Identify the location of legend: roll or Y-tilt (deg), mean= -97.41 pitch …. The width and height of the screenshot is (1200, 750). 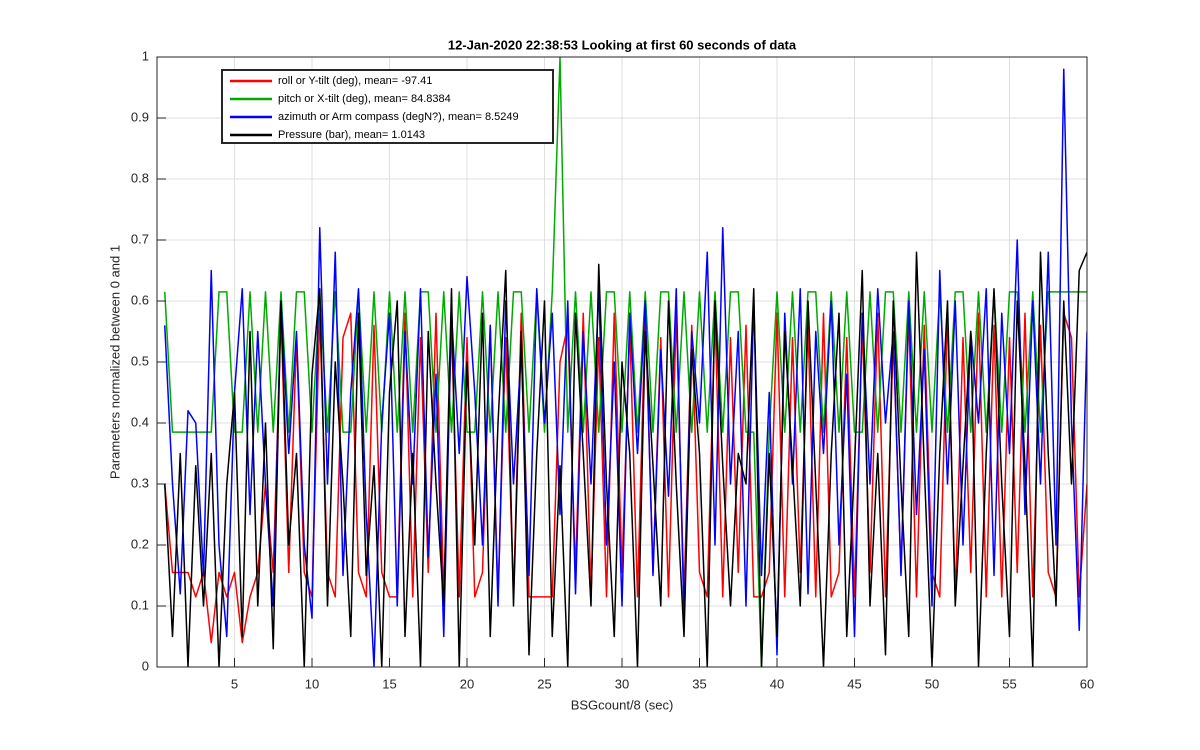
(387, 106).